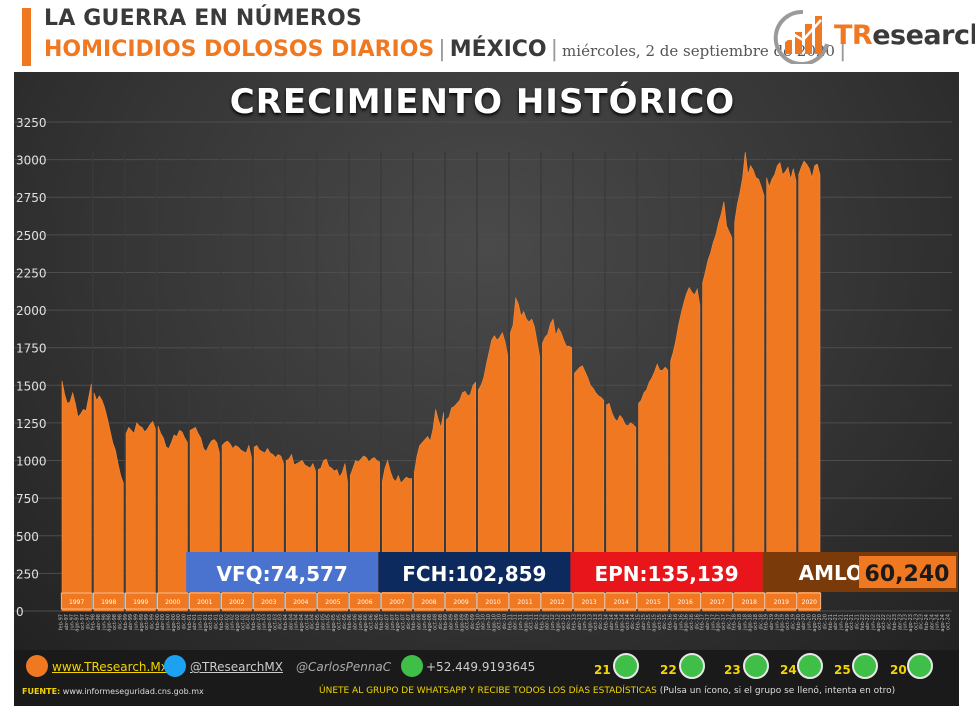 The image size is (975, 720). Describe the element at coordinates (516, 622) in the screenshot. I see `x-tick-label: abr-11` at that location.